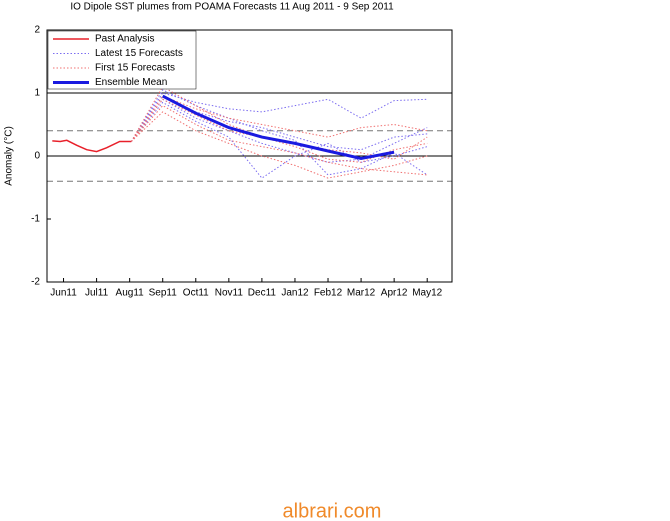 Image resolution: width=670 pixels, height=521 pixels. I want to click on x-tick-label: Mar12, so click(361, 293).